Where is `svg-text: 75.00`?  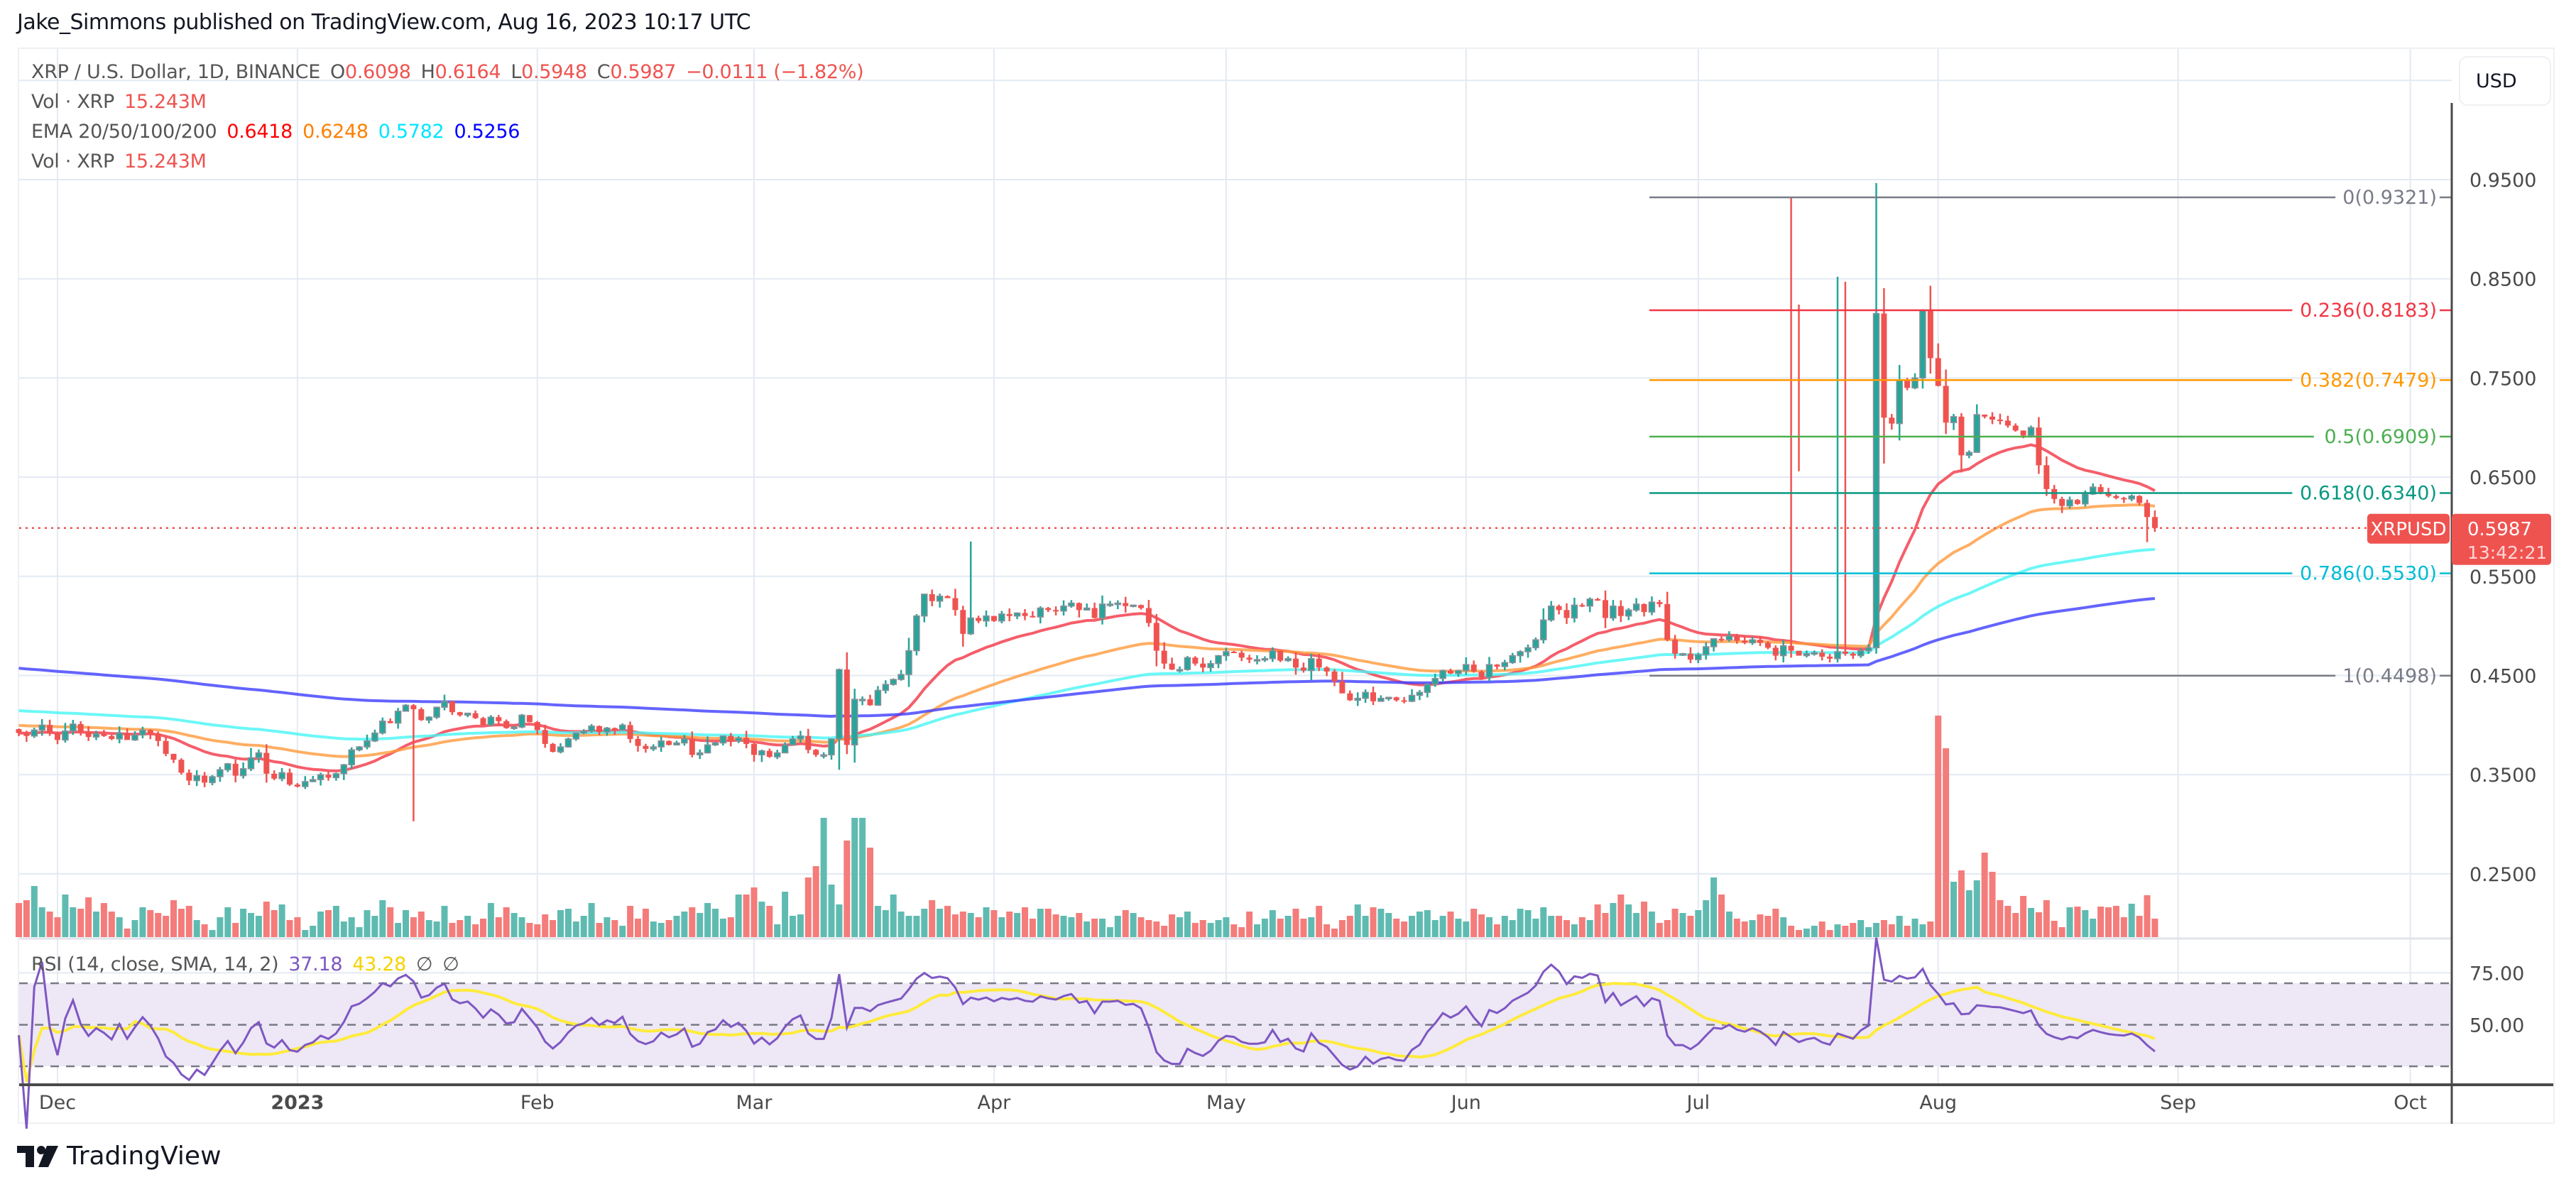 svg-text: 75.00 is located at coordinates (2496, 974).